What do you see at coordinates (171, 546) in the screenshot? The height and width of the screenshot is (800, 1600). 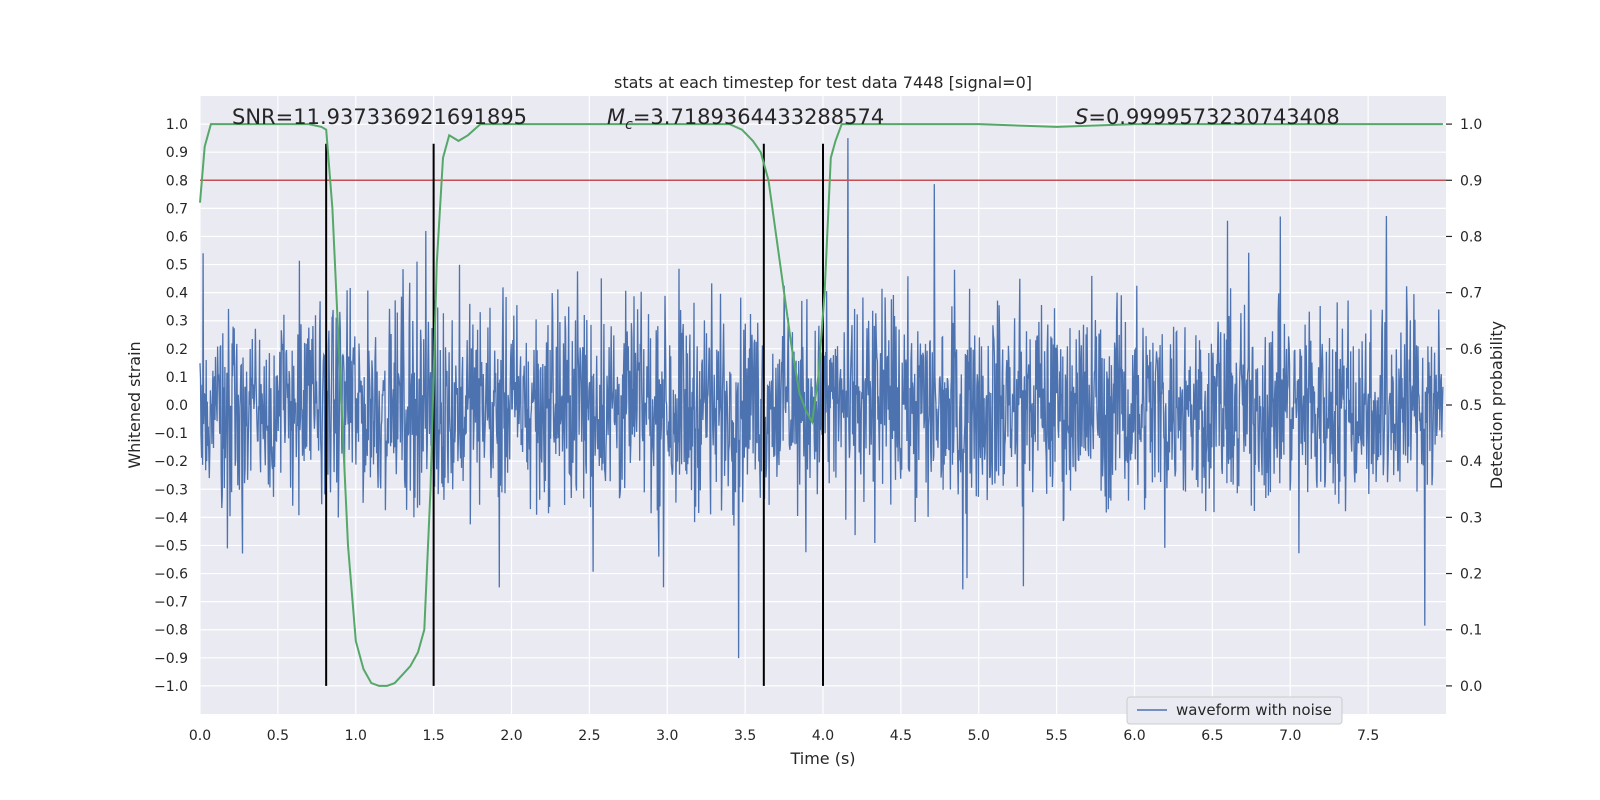 I see `y-tick-label: −0.5` at bounding box center [171, 546].